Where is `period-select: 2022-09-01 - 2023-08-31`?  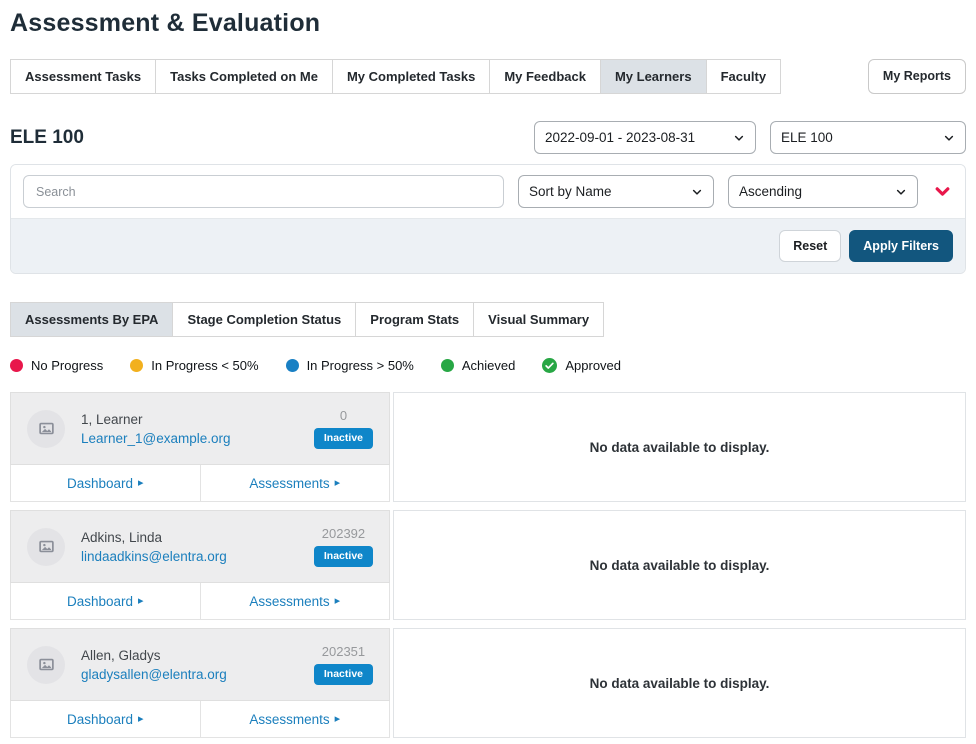 period-select: 2022-09-01 - 2023-08-31 is located at coordinates (645, 137).